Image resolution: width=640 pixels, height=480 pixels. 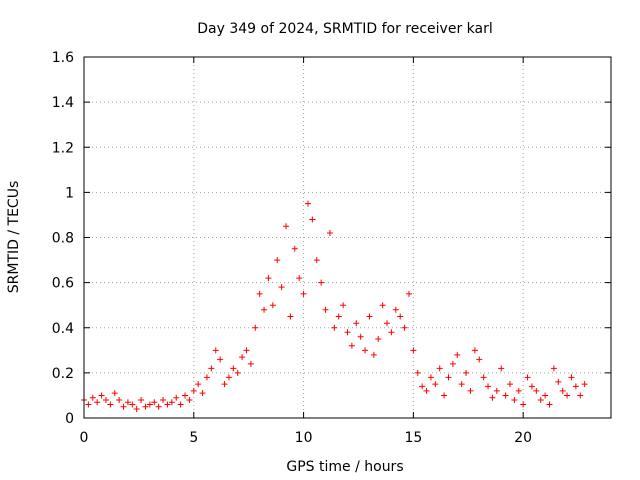 I want to click on y-tick-label: 0.8, so click(x=63, y=239).